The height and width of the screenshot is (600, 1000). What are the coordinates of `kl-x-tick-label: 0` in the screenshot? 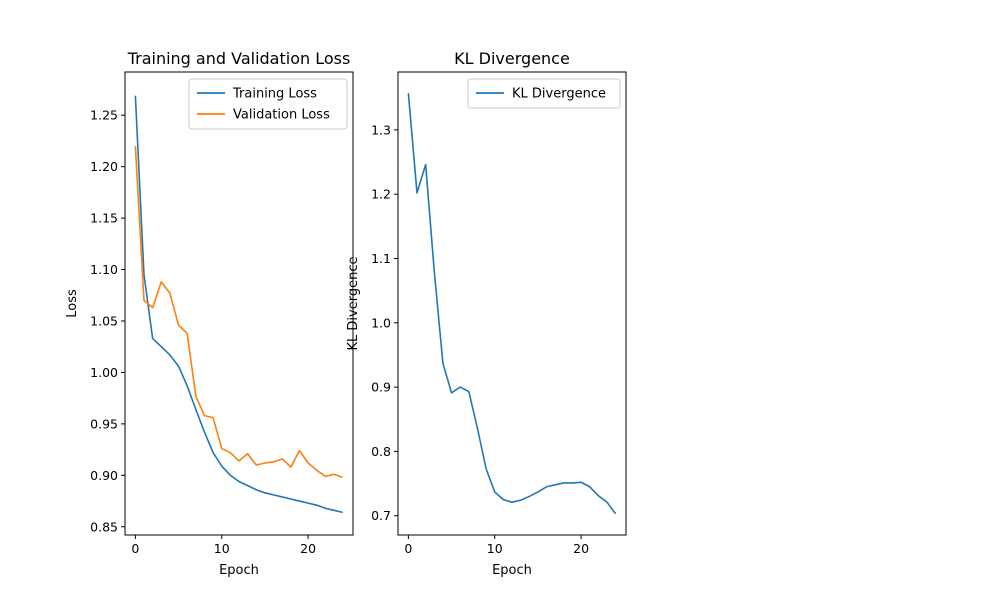 It's located at (408, 548).